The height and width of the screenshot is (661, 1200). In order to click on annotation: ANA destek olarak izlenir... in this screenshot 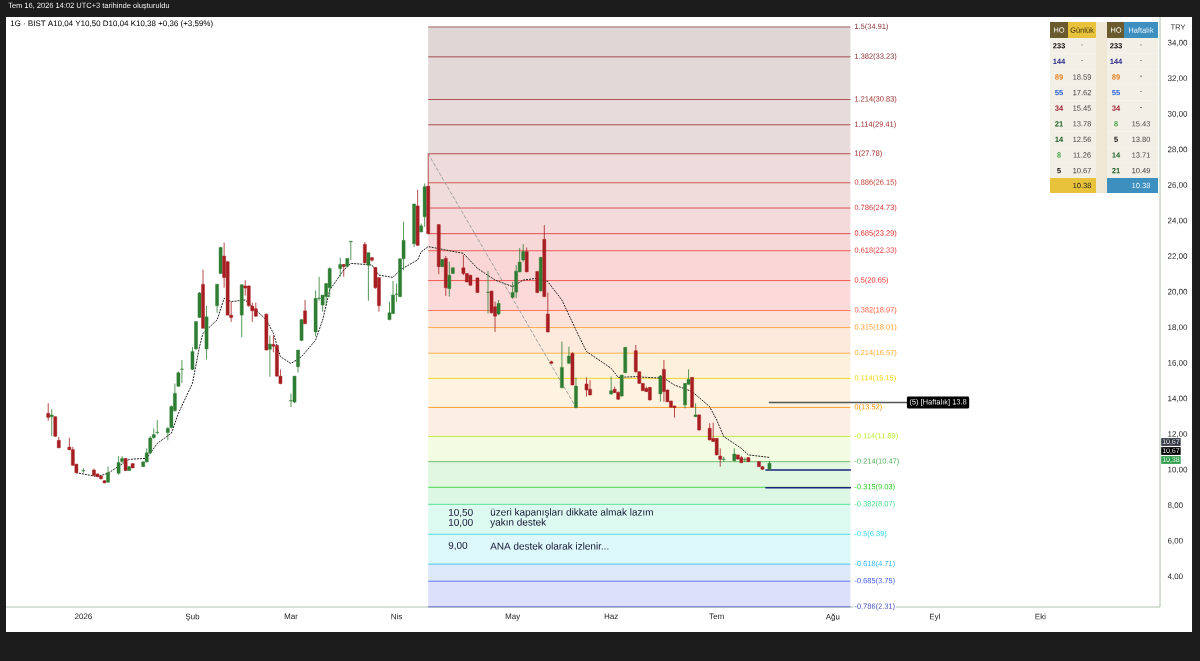, I will do `click(549, 546)`.